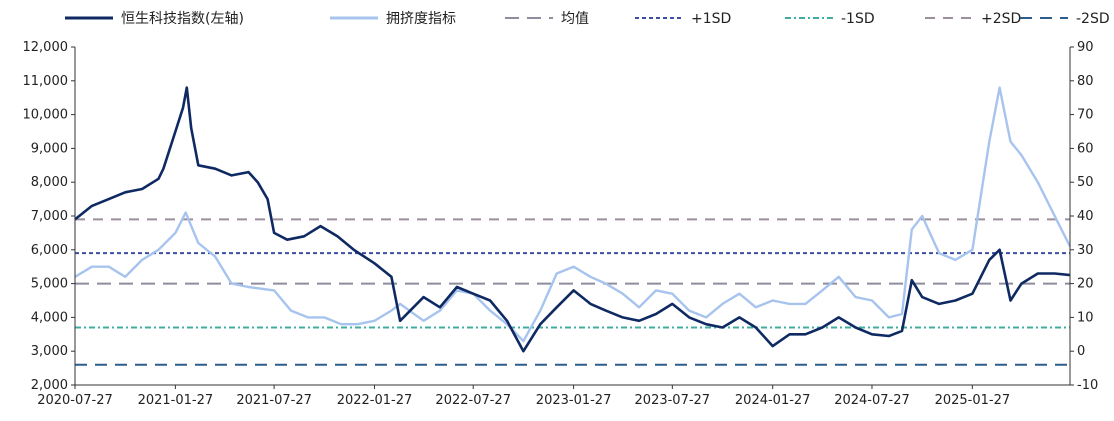  I want to click on left-tick-label: 7,000, so click(49, 216).